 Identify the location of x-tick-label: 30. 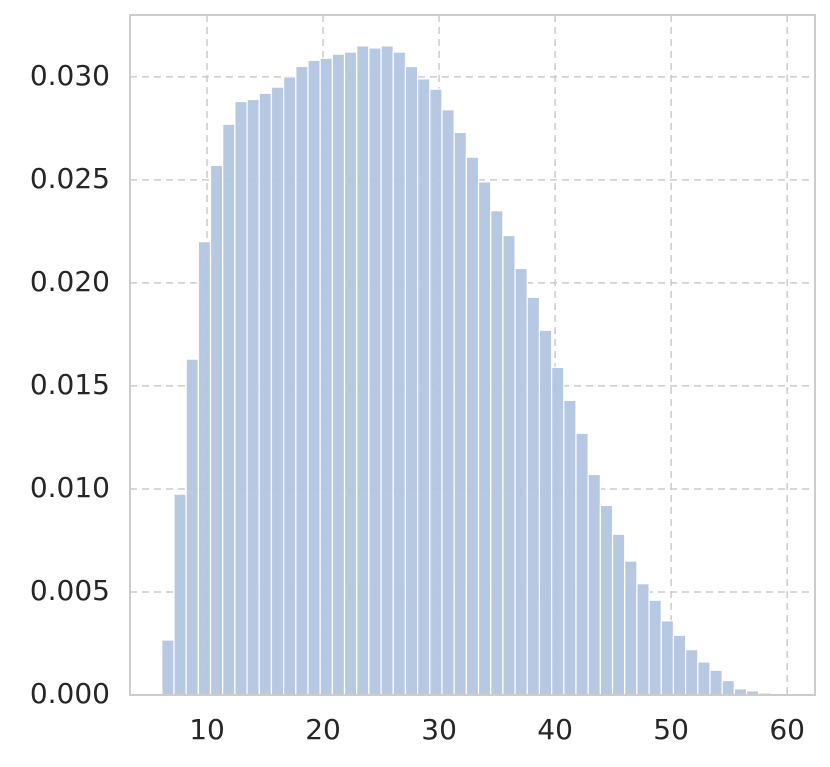
(439, 729).